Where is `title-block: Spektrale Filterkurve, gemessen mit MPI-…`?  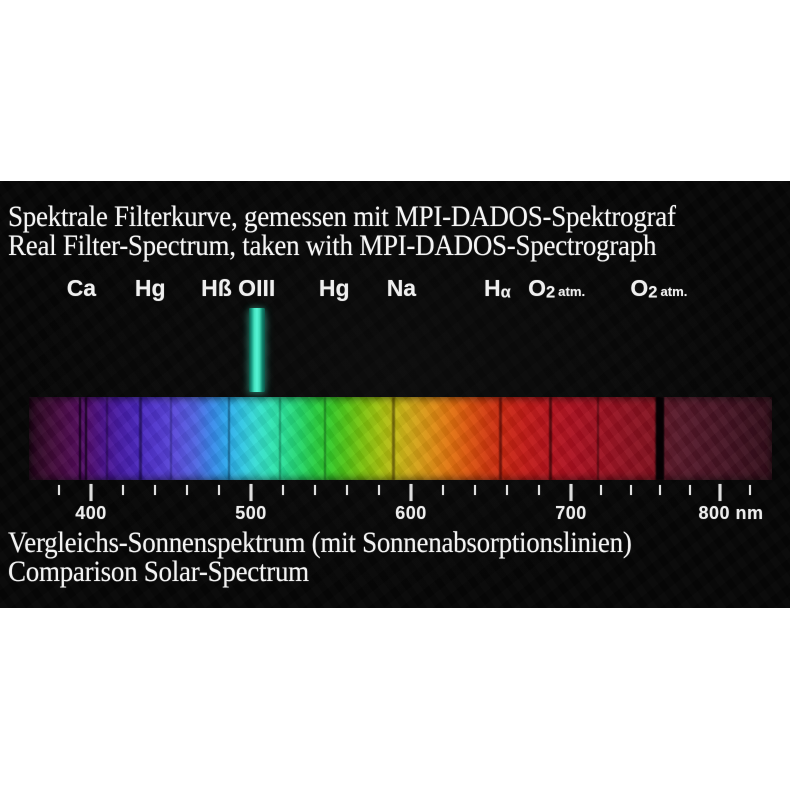 title-block: Spektrale Filterkurve, gemessen mit MPI-… is located at coordinates (342, 231).